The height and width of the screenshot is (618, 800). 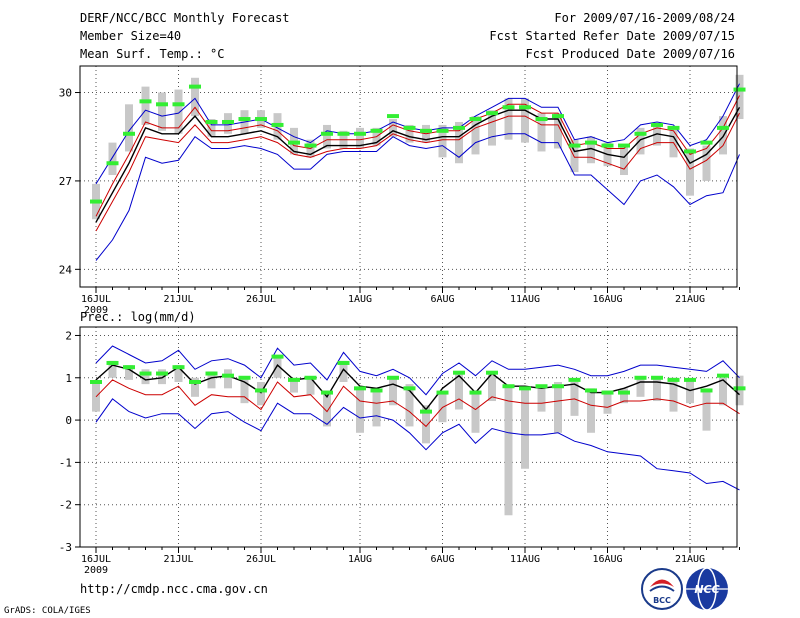 What do you see at coordinates (178, 299) in the screenshot?
I see `temp-xtick-label: 21JUL` at bounding box center [178, 299].